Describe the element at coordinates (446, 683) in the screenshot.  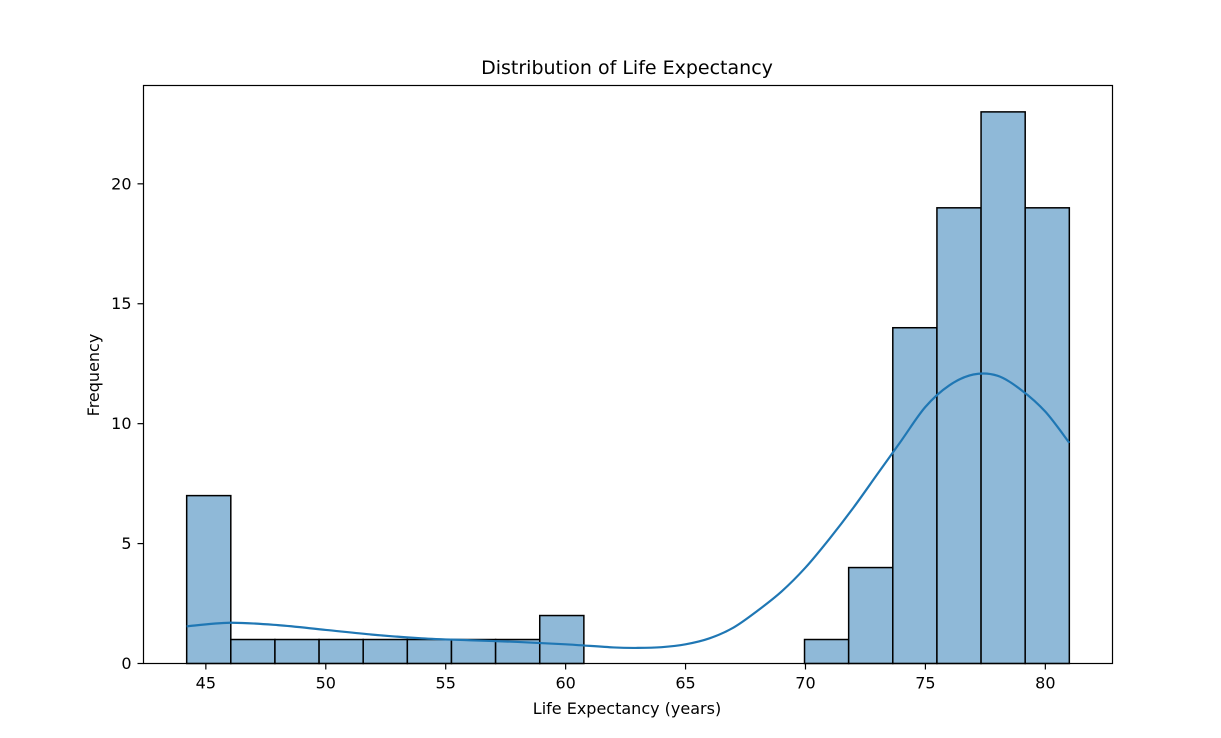
I see `x-tick-label: 55` at that location.